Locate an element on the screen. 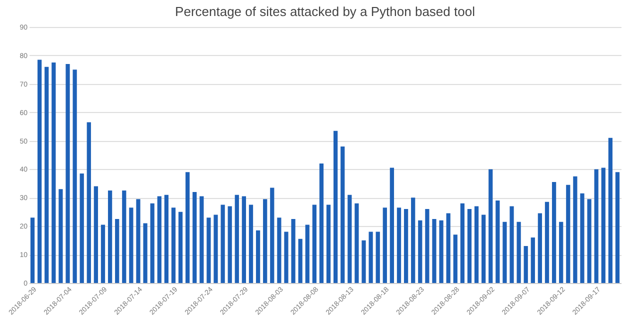 The height and width of the screenshot is (330, 642). chart-title: Percentage of sites attacked by a Python based tool is located at coordinates (325, 11).